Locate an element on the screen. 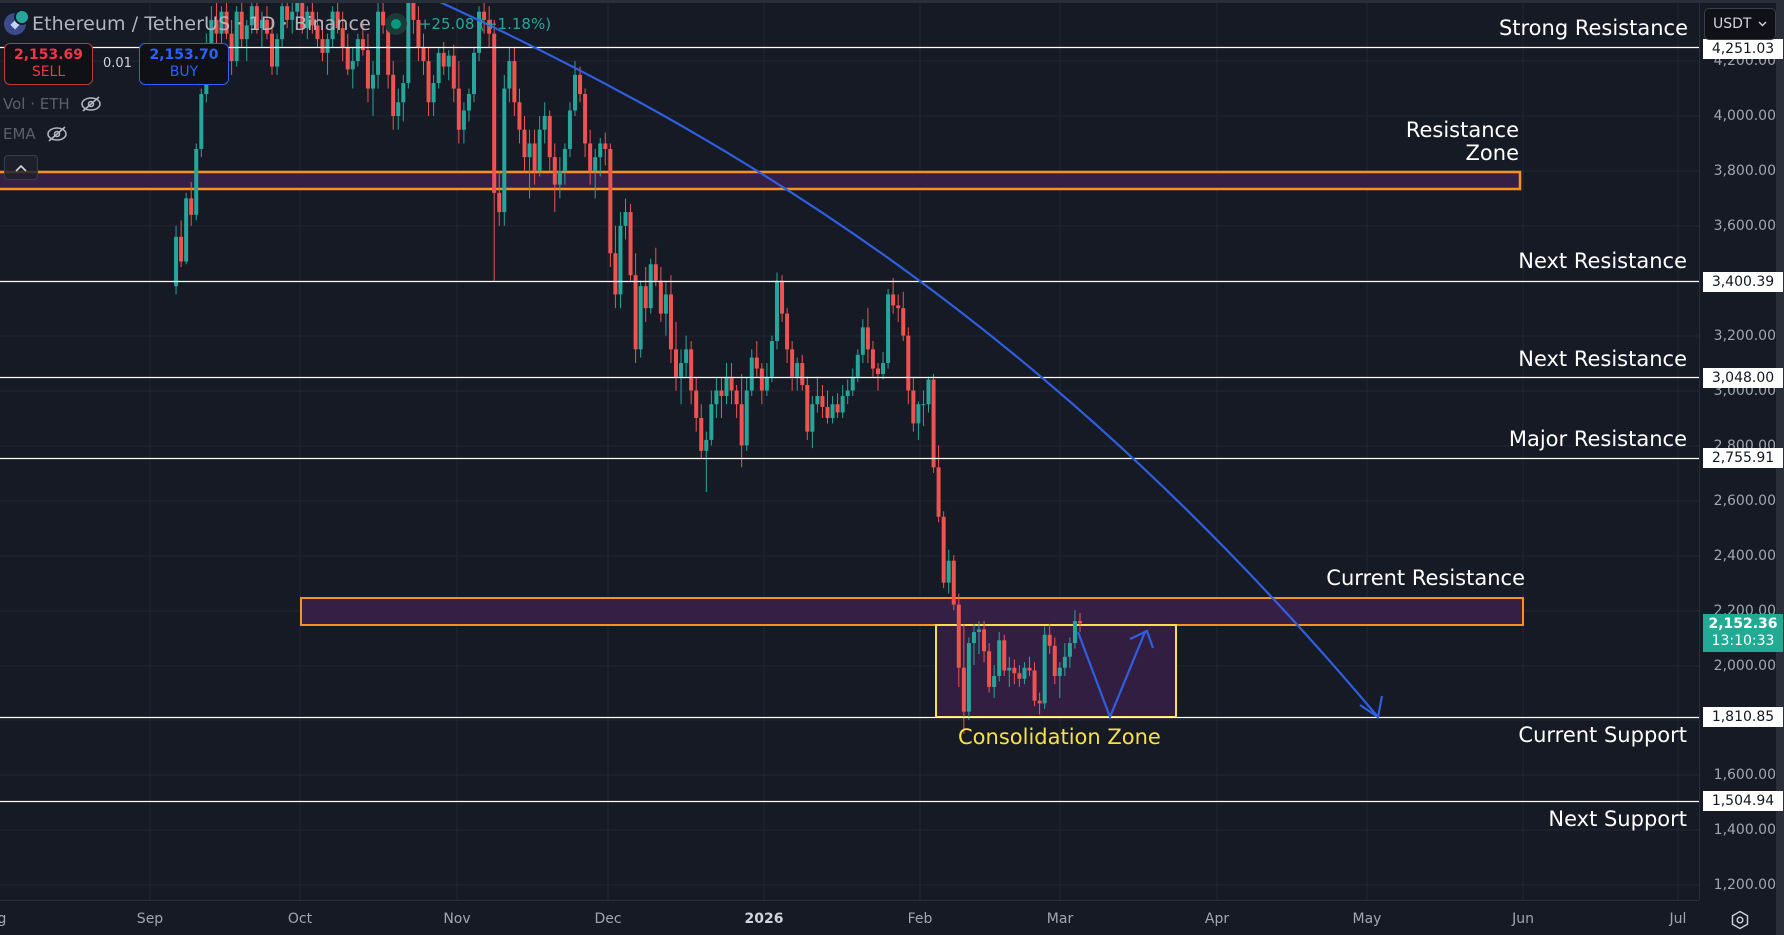 Image resolution: width=1784 pixels, height=935 pixels. time-tick: Jun is located at coordinates (1523, 919).